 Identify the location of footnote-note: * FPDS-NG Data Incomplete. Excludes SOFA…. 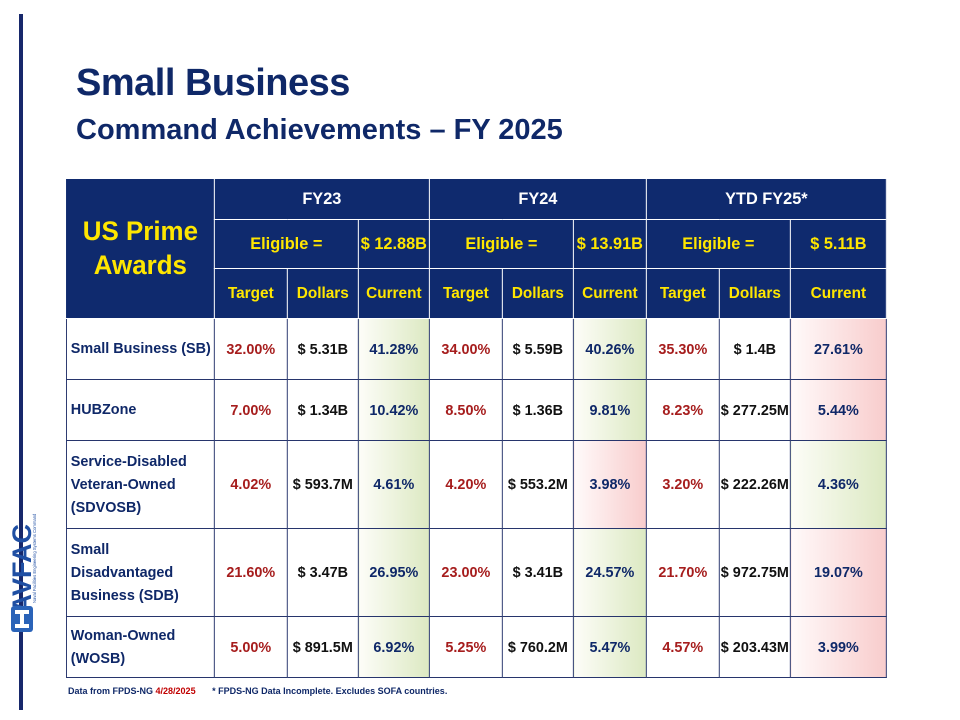
(330, 691).